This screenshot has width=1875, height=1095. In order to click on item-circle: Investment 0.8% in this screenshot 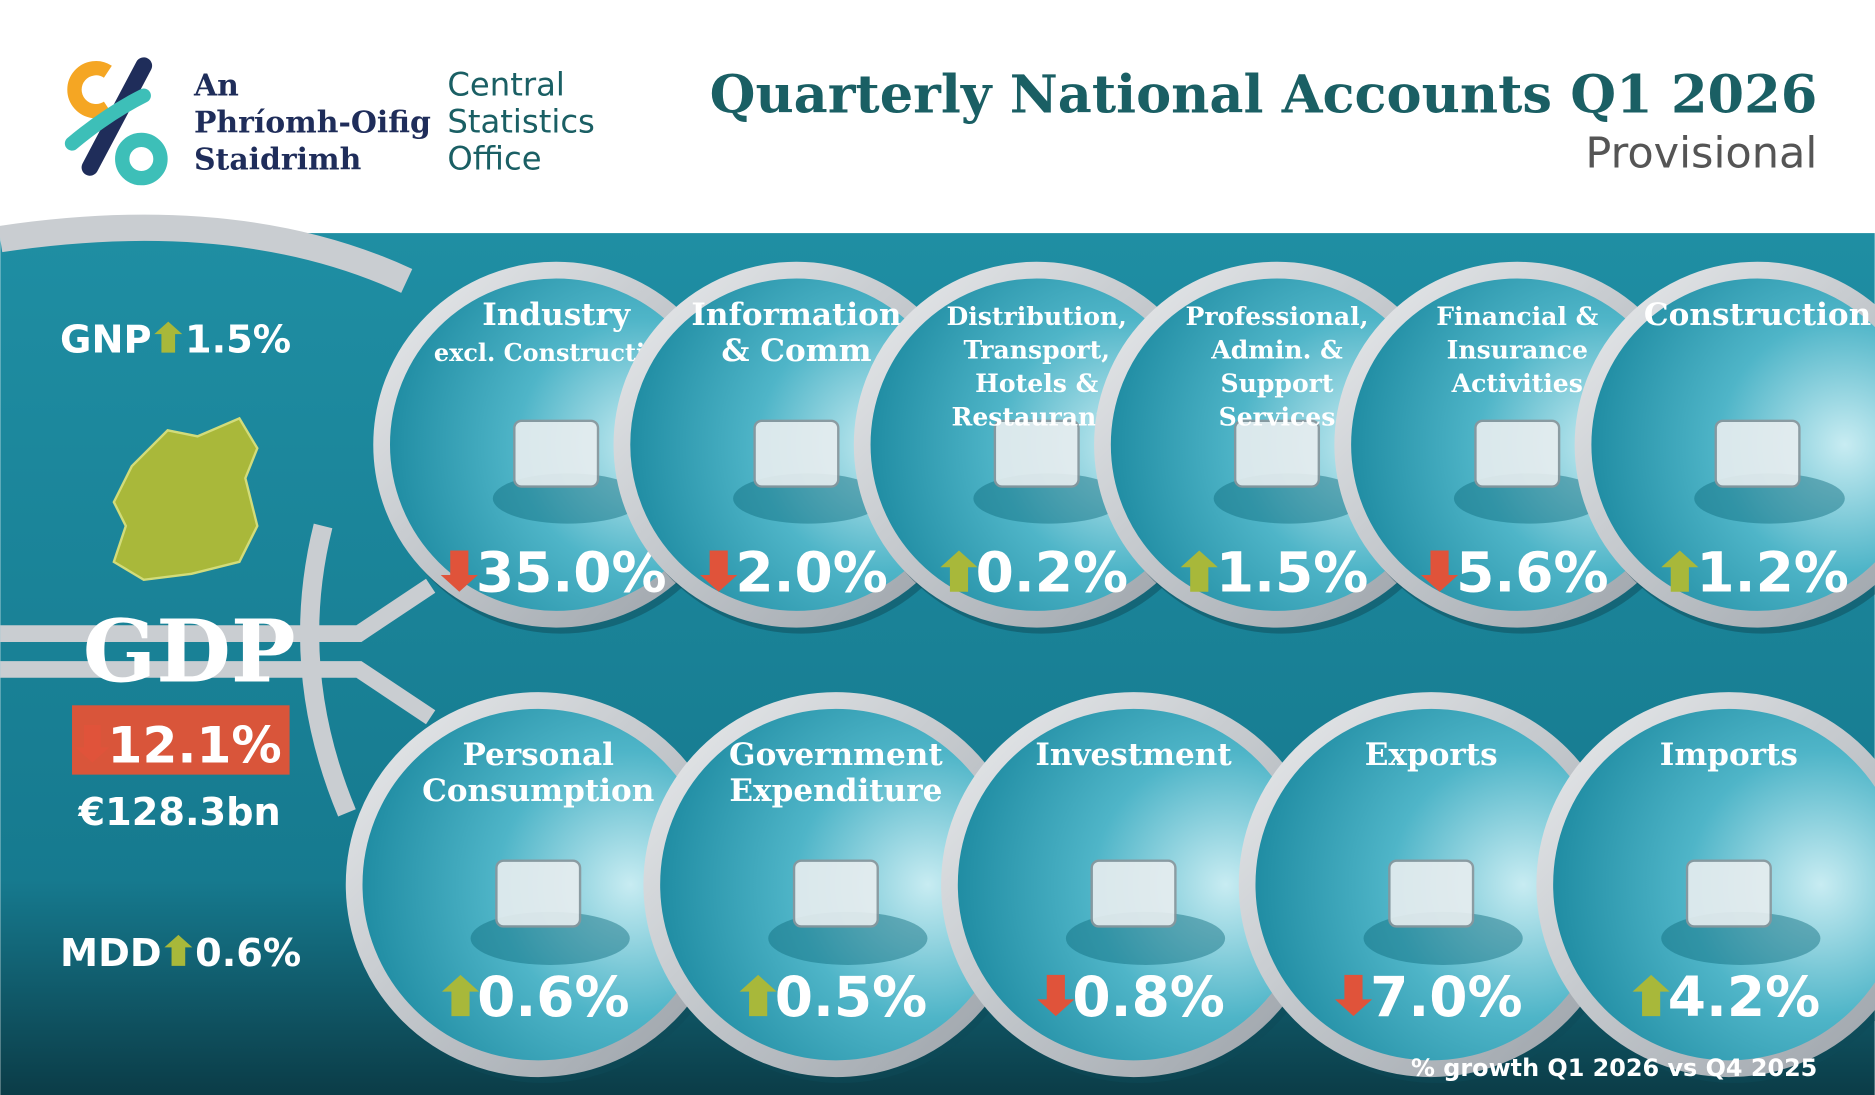, I will do `click(1135, 888)`.